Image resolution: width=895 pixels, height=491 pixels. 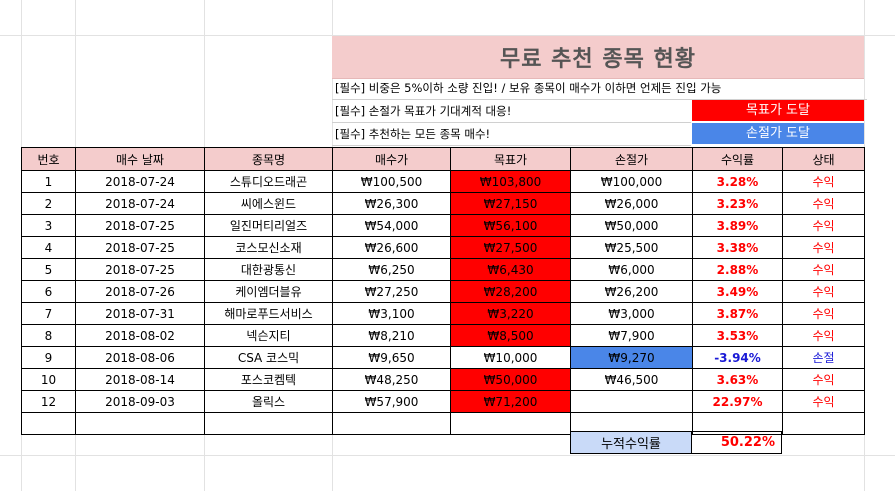 I want to click on cell-name: 케이엠더블유, so click(x=268, y=291).